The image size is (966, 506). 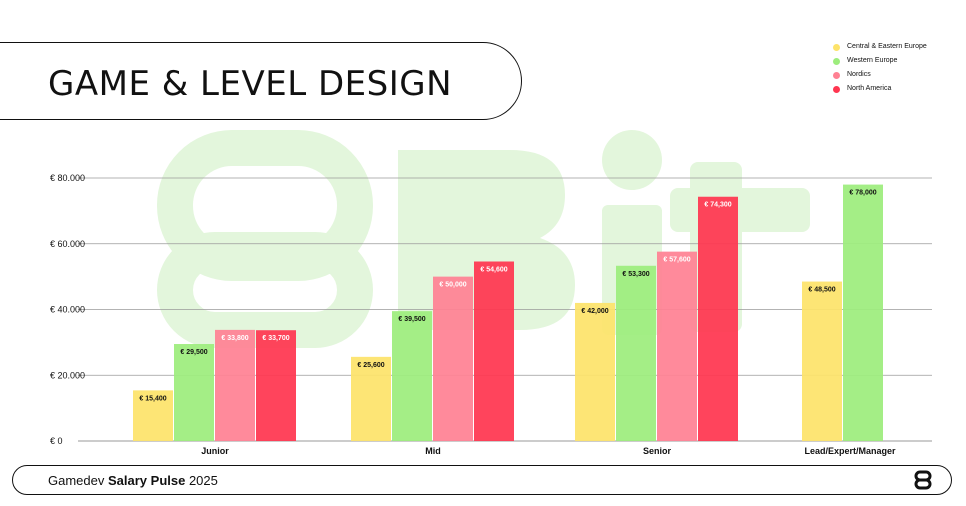 I want to click on data-label: € 25,600, so click(x=370, y=365).